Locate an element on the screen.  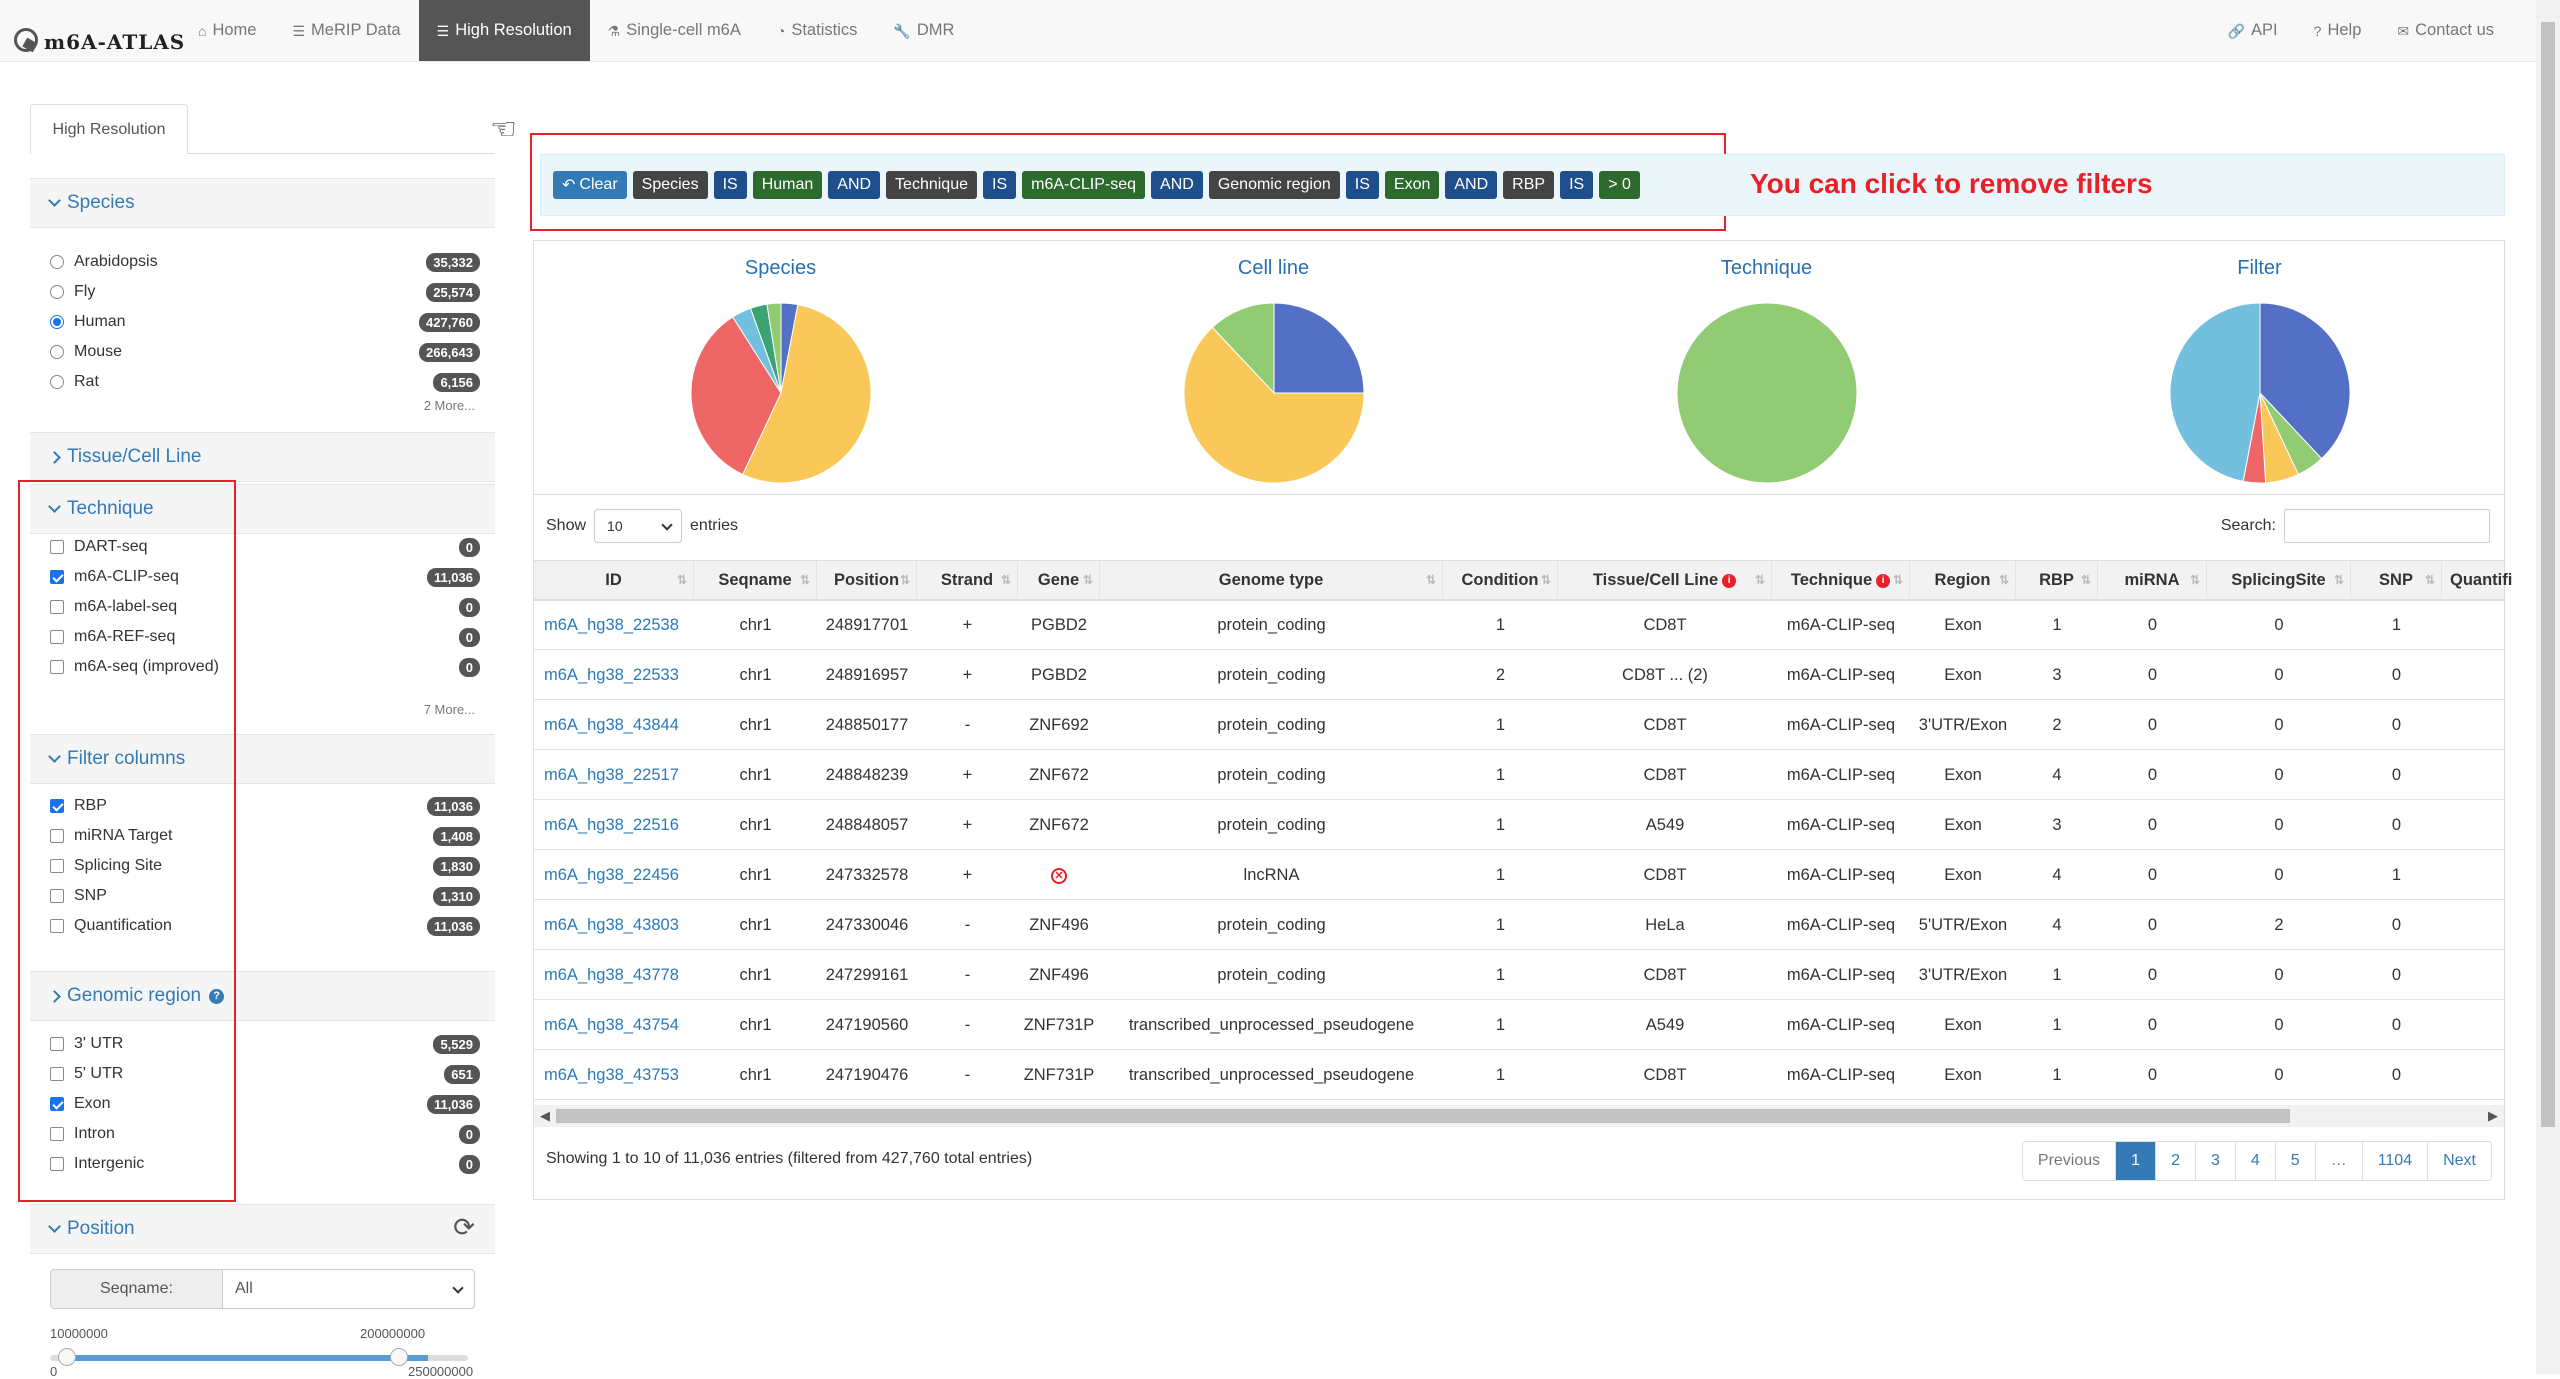
scroll-right-icon: ▶ is located at coordinates (2493, 1115).